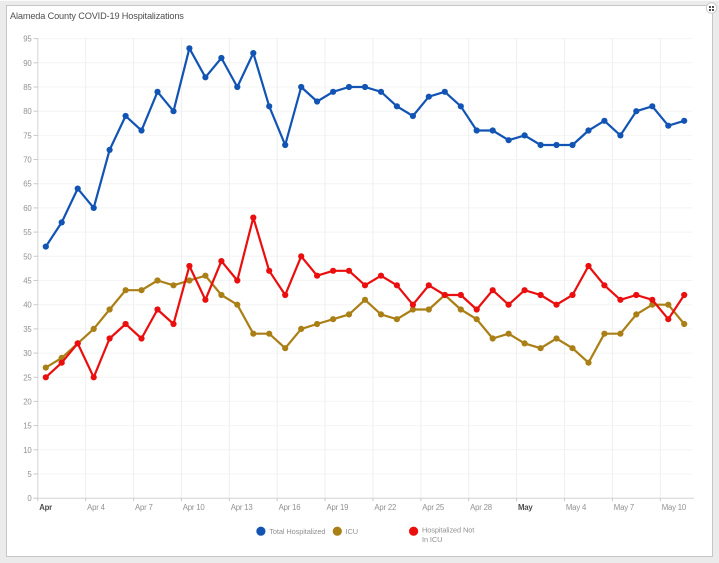 The height and width of the screenshot is (563, 719). I want to click on svg-text: 75, so click(27, 135).